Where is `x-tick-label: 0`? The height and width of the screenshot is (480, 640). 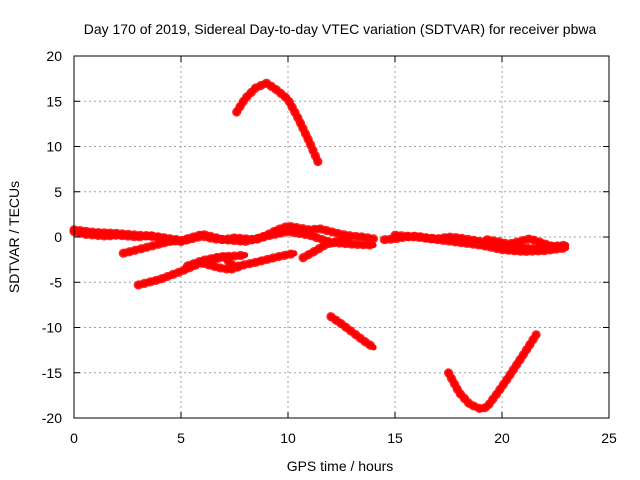 x-tick-label: 0 is located at coordinates (74, 438).